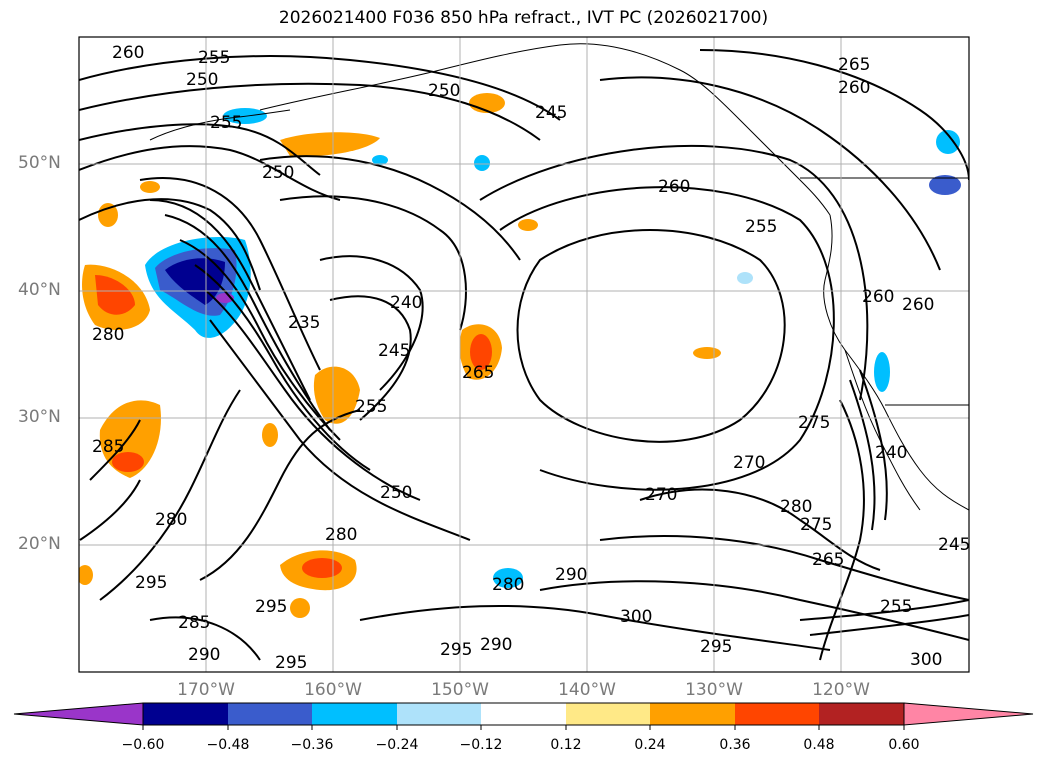  I want to click on colorbar, so click(523, 716).